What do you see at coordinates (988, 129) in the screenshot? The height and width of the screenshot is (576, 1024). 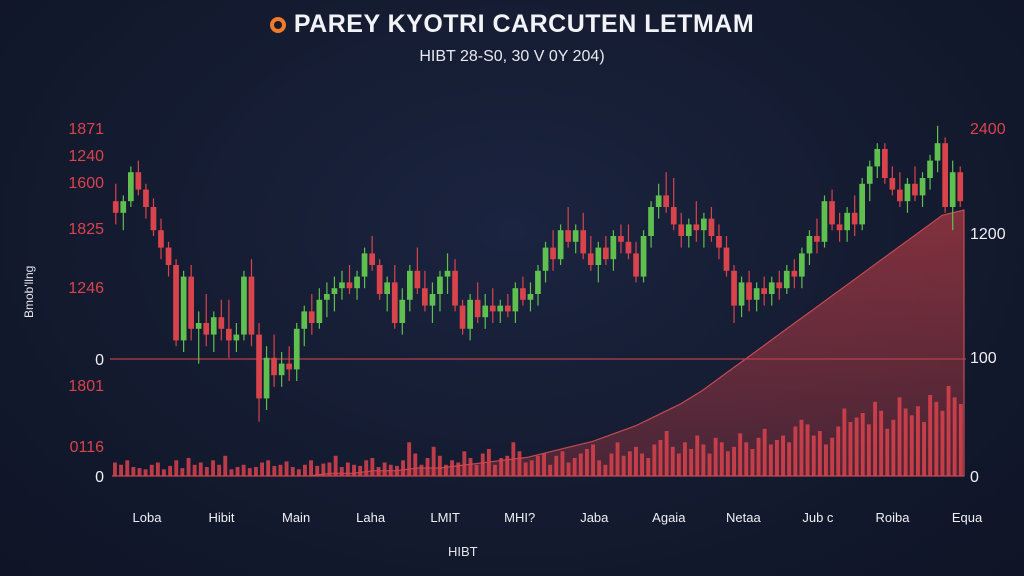 I see `y-tick-label-right: 2400` at bounding box center [988, 129].